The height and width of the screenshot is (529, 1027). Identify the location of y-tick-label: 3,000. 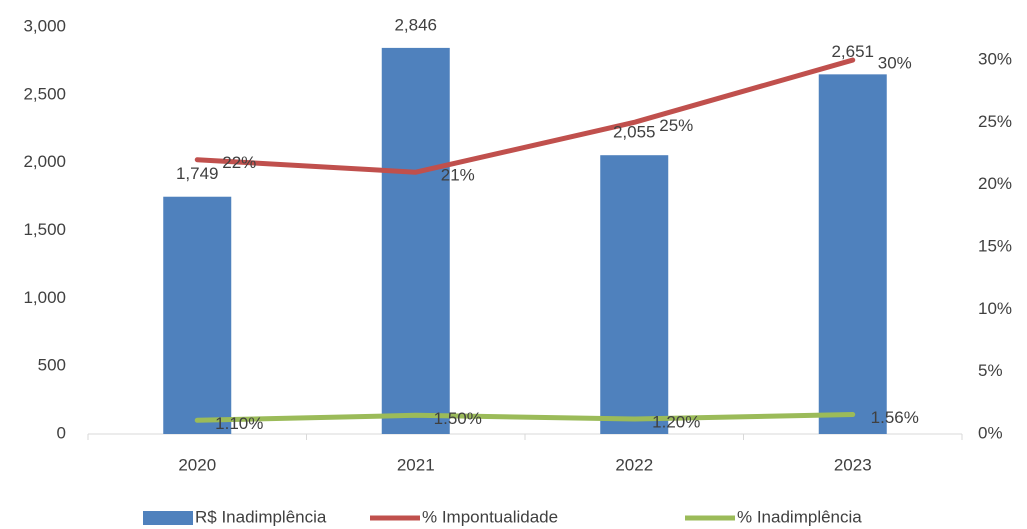
(44, 25).